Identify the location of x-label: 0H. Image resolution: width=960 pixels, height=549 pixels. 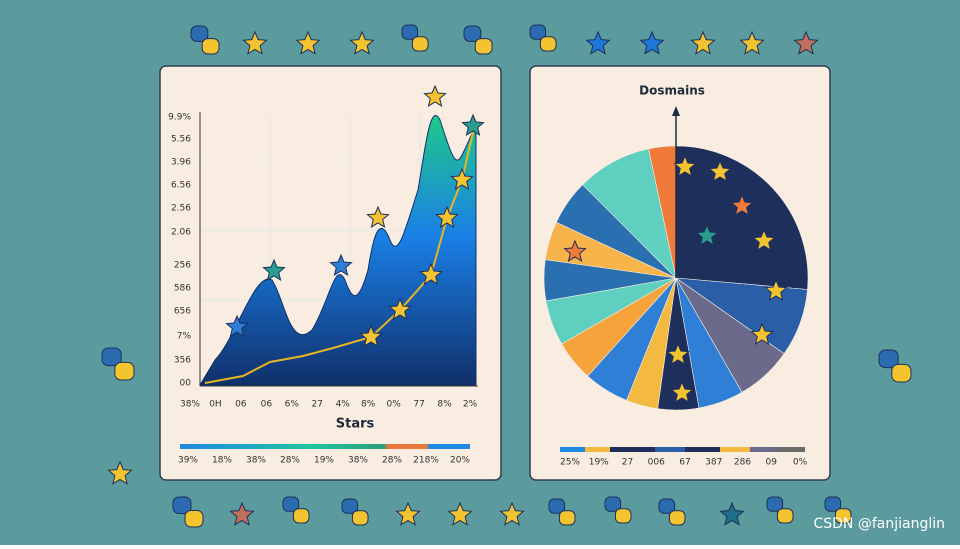
(215, 405).